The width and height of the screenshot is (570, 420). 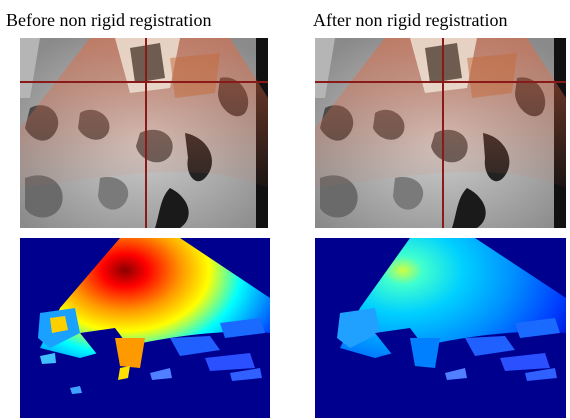 What do you see at coordinates (108, 20) in the screenshot?
I see `caption-before: Before non rigid registration` at bounding box center [108, 20].